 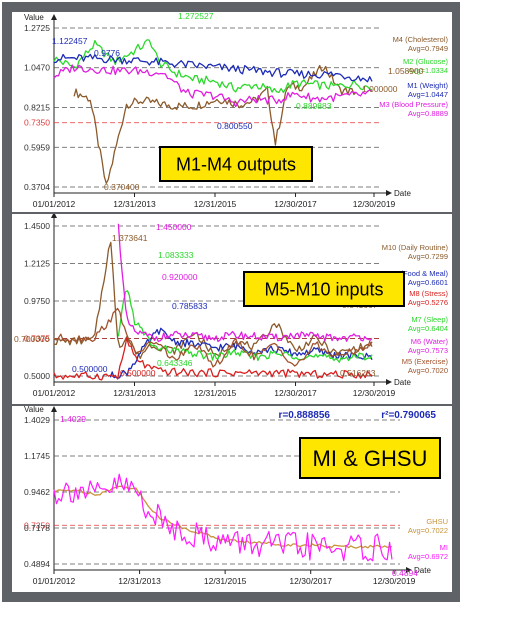 What do you see at coordinates (428, 293) in the screenshot?
I see `legend-entry: M8 (Stress)` at bounding box center [428, 293].